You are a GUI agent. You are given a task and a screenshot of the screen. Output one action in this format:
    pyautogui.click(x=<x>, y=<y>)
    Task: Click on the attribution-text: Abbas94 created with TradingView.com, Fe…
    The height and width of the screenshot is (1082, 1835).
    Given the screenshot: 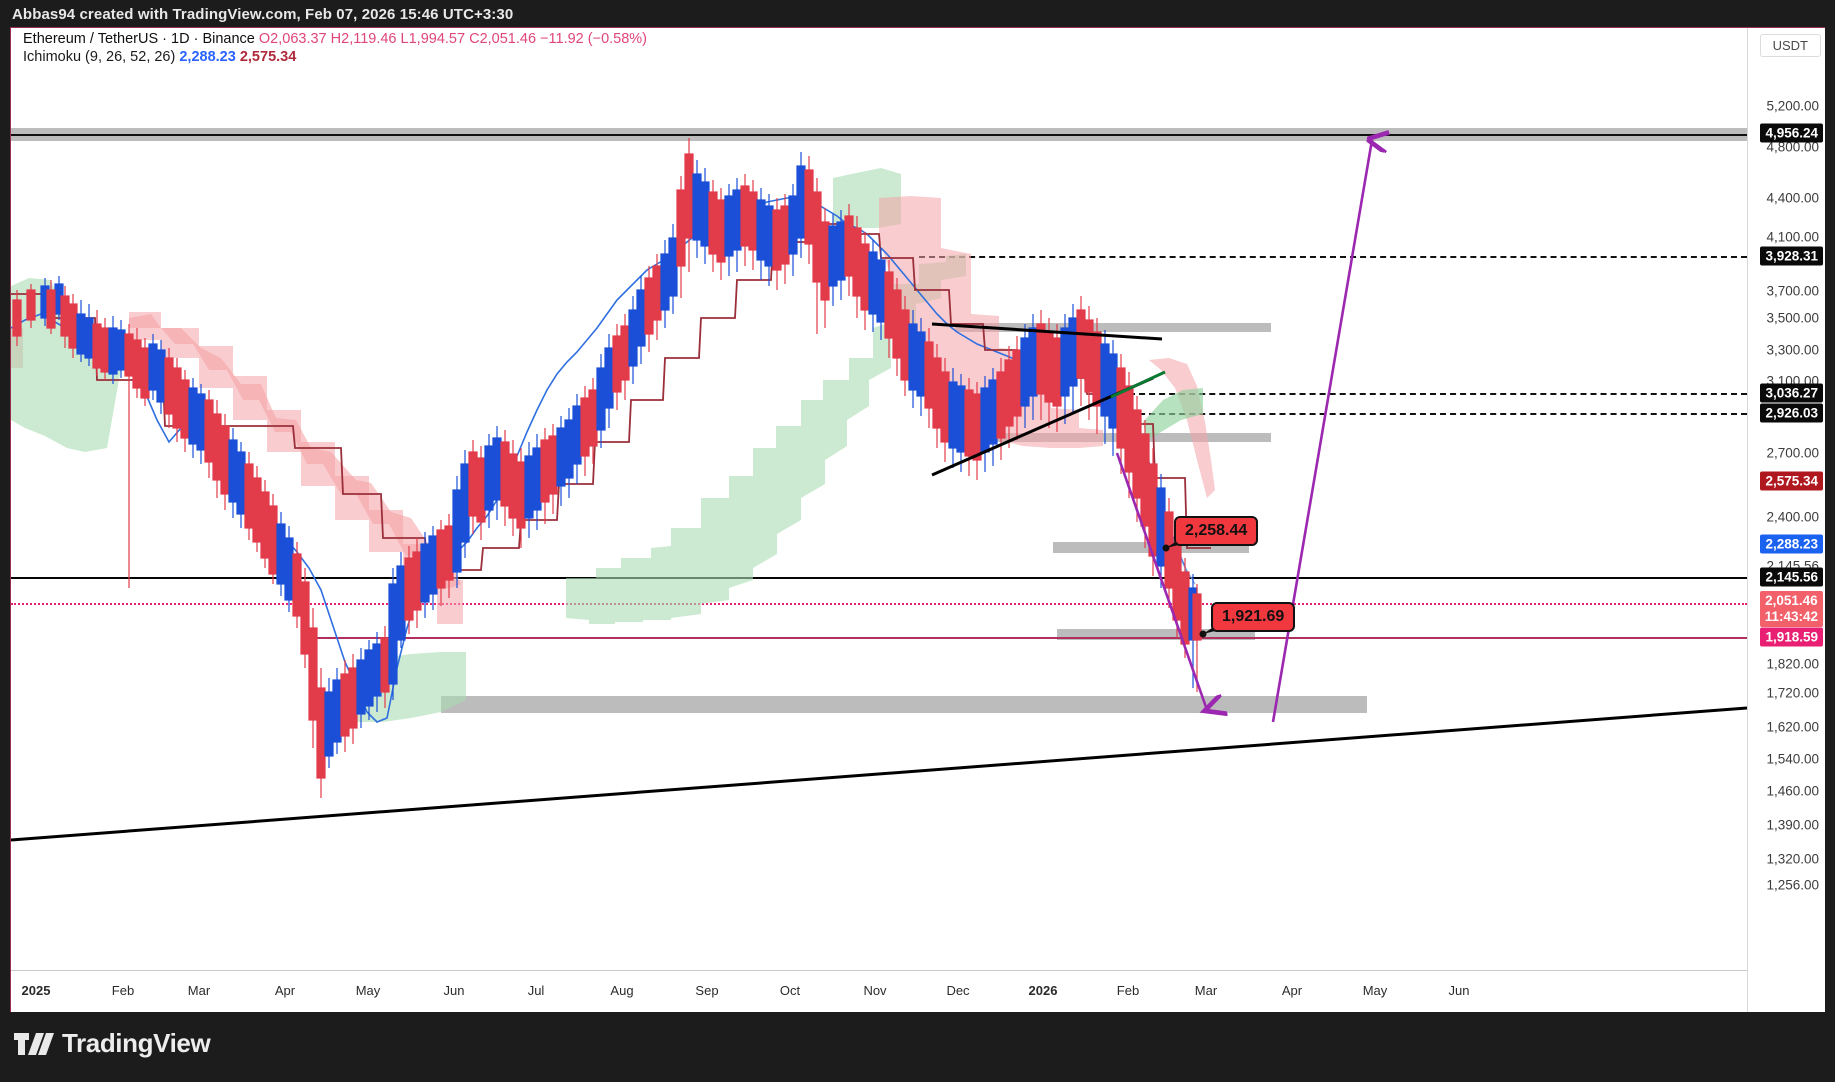 What is the action you would take?
    pyautogui.click(x=263, y=14)
    